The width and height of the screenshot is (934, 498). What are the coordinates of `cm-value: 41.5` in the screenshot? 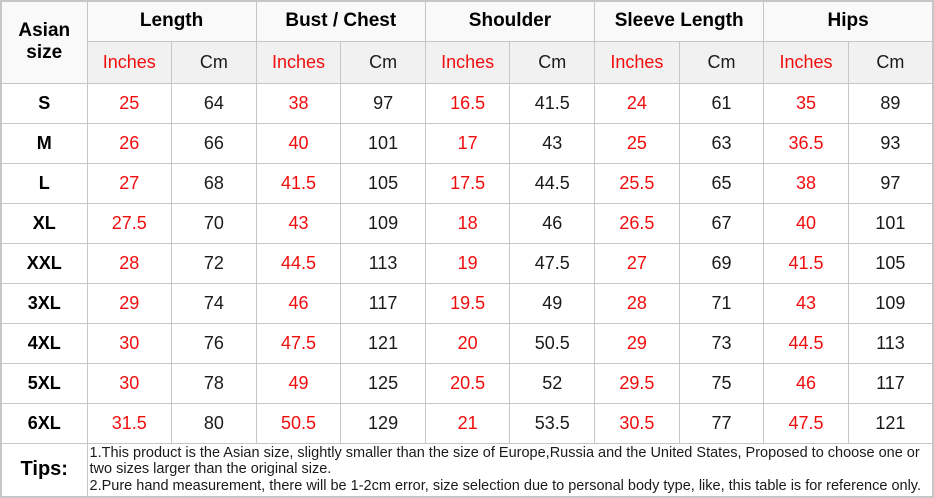 It's located at (552, 103).